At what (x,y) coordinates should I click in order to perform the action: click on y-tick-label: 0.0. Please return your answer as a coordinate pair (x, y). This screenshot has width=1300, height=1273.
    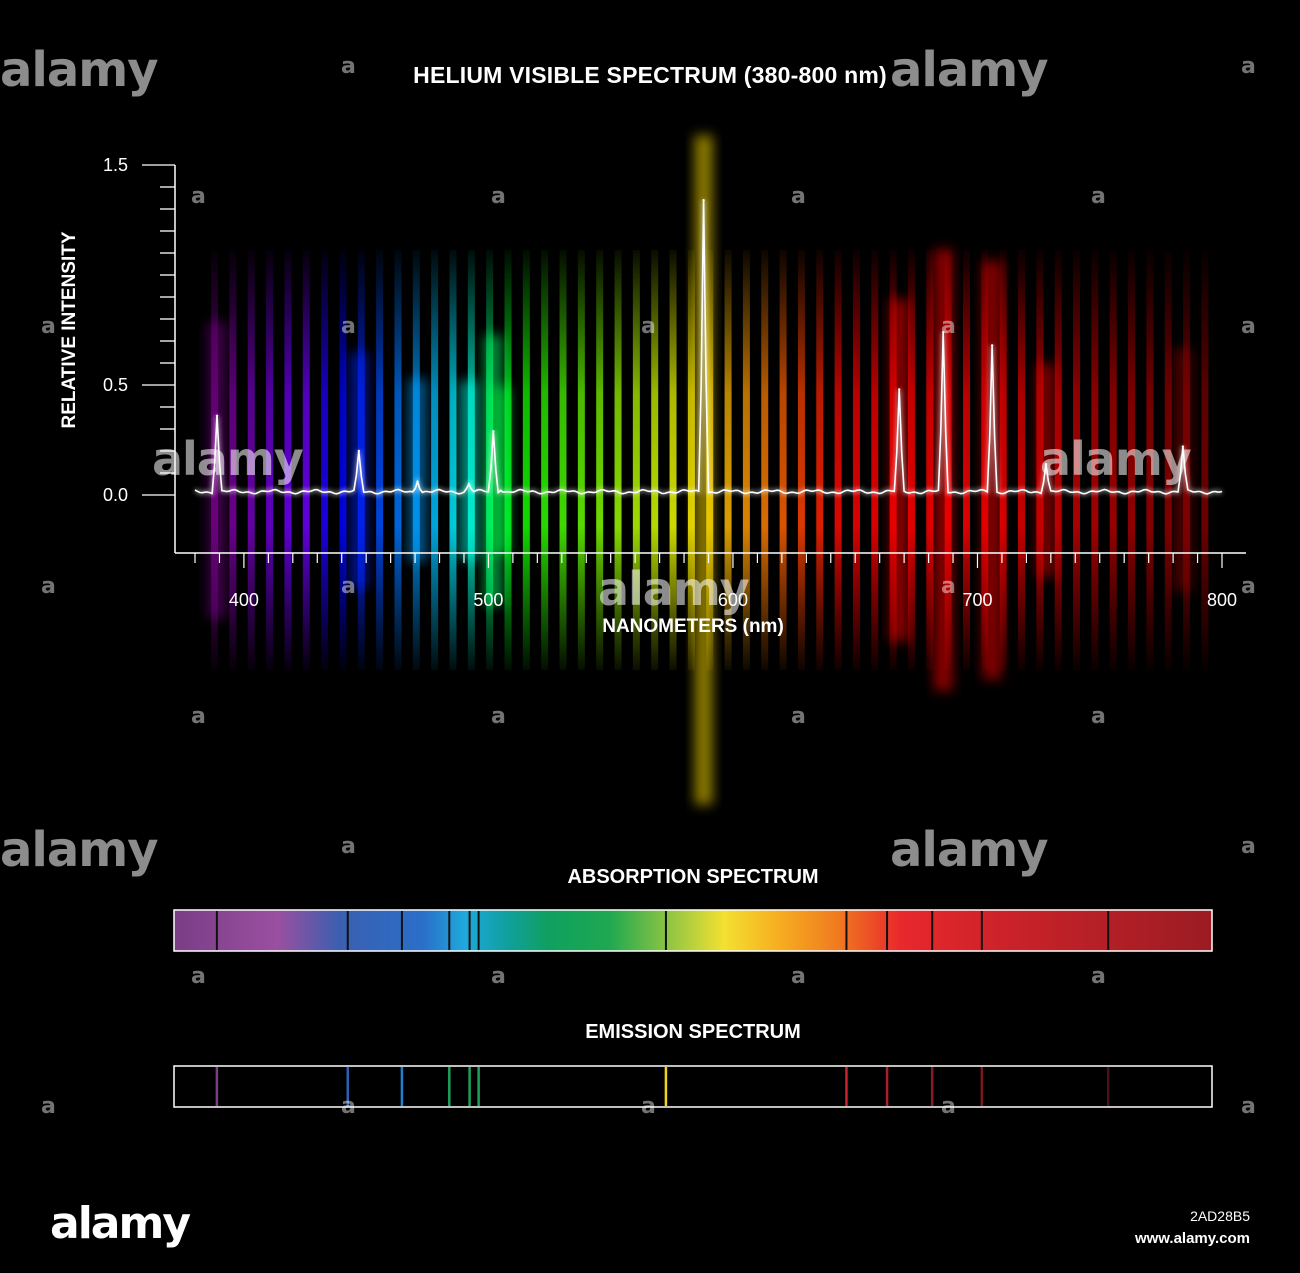
    Looking at the image, I should click on (115, 495).